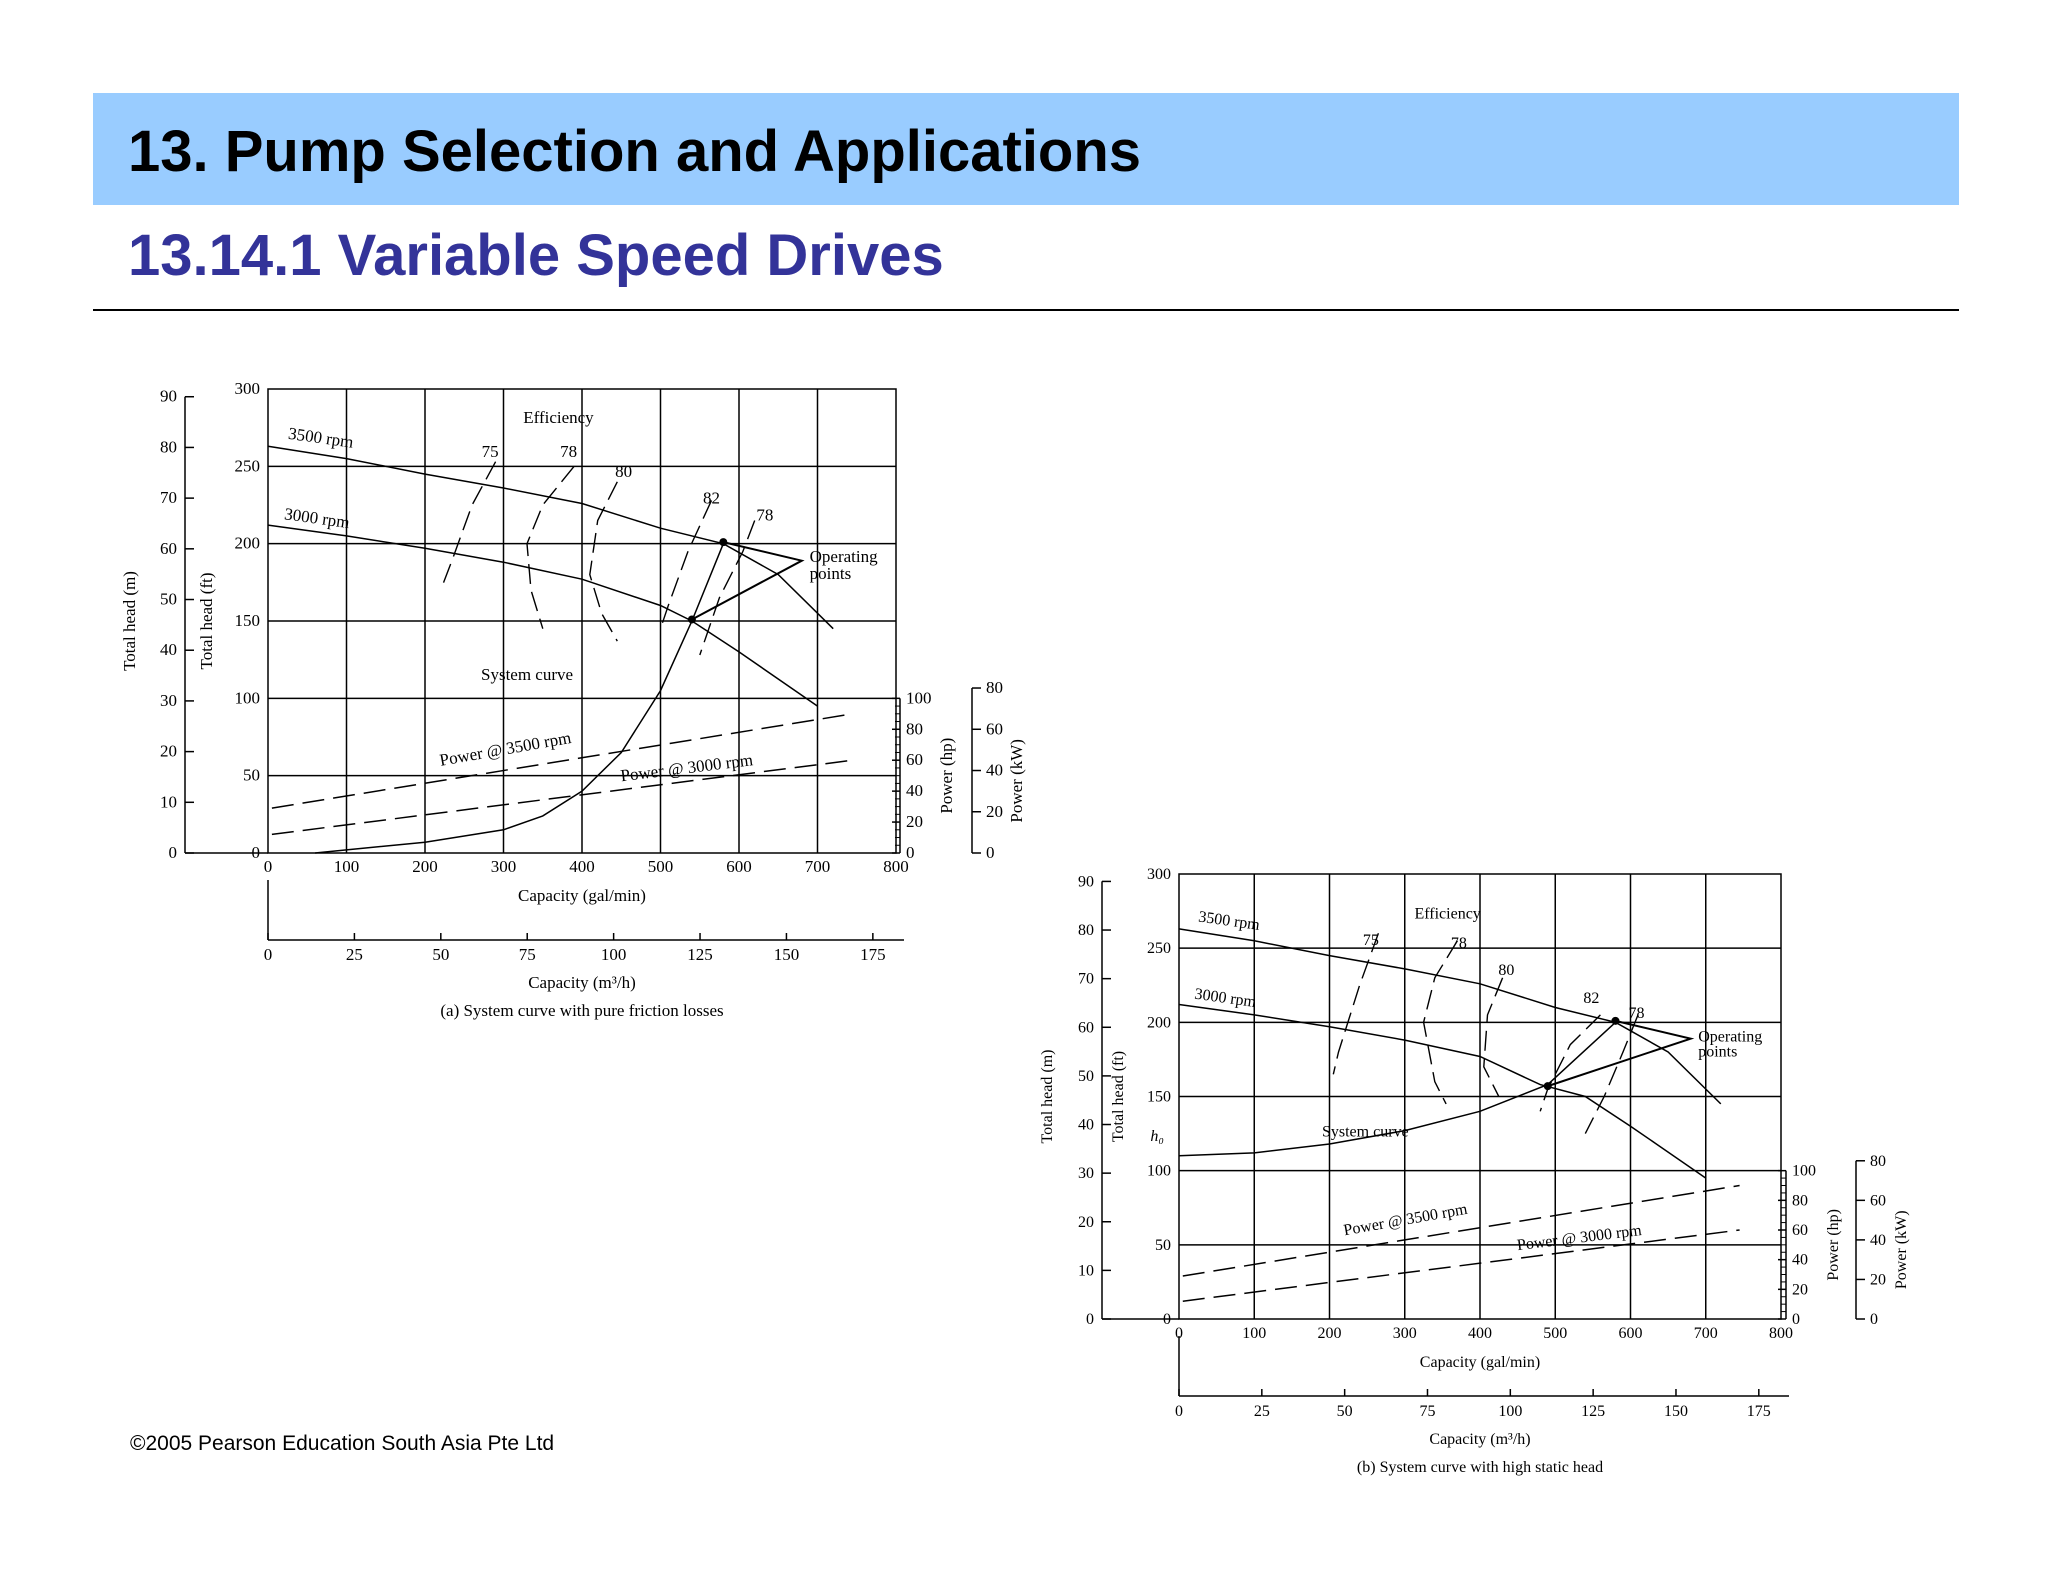  I want to click on header-band, so click(1026, 149).